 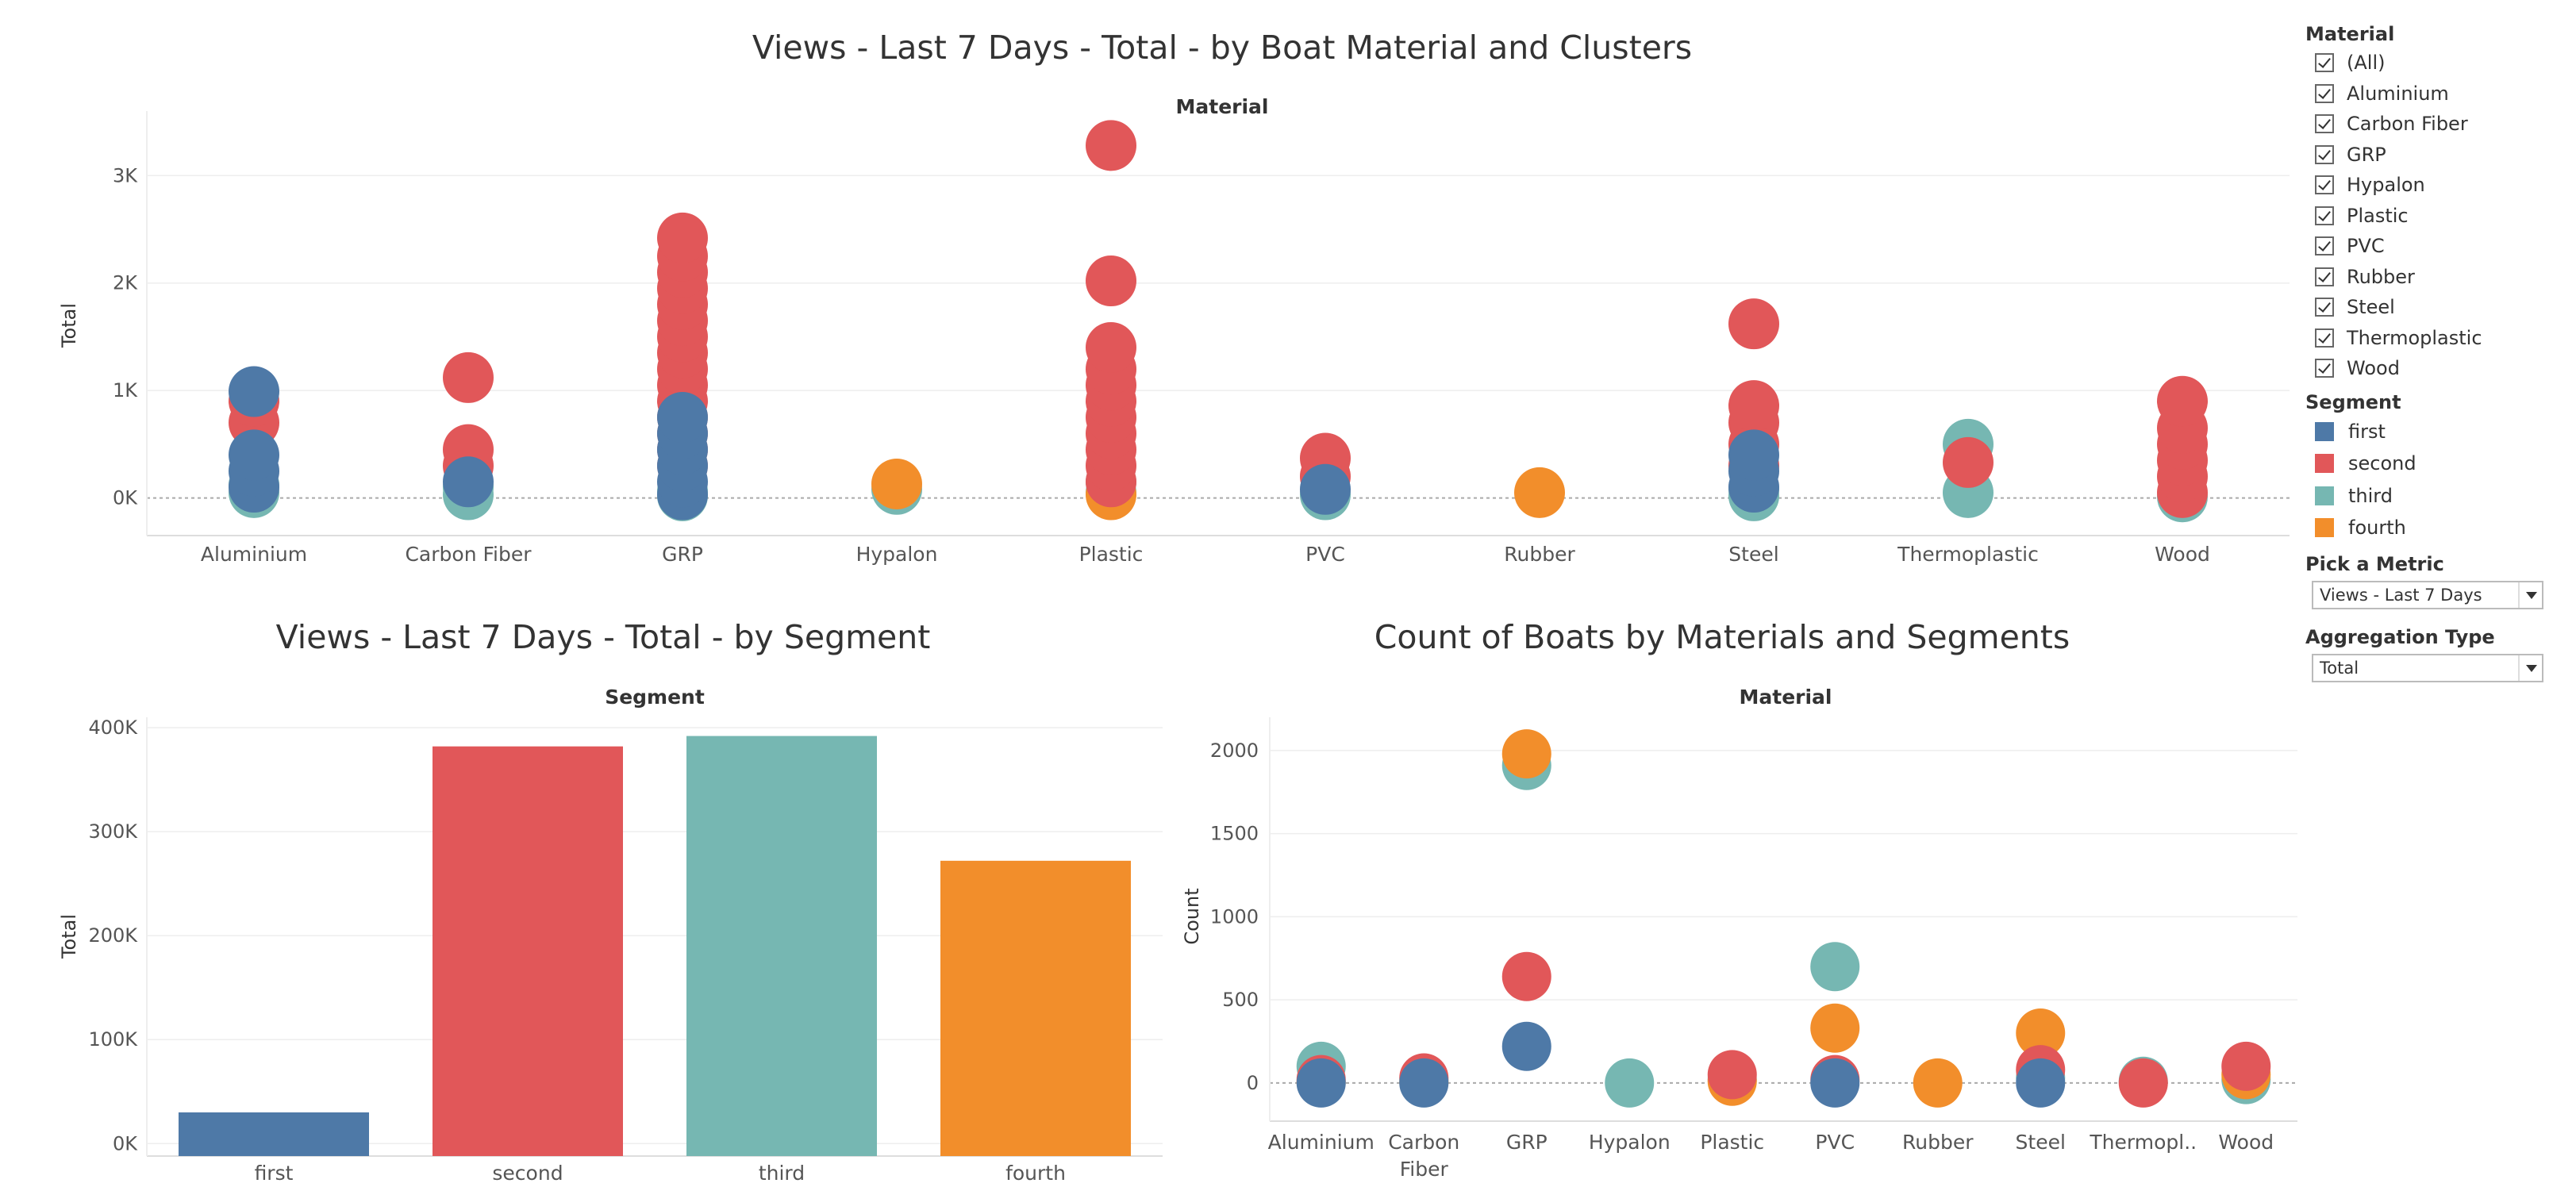 I want to click on y-axis-label: Count, so click(x=1192, y=916).